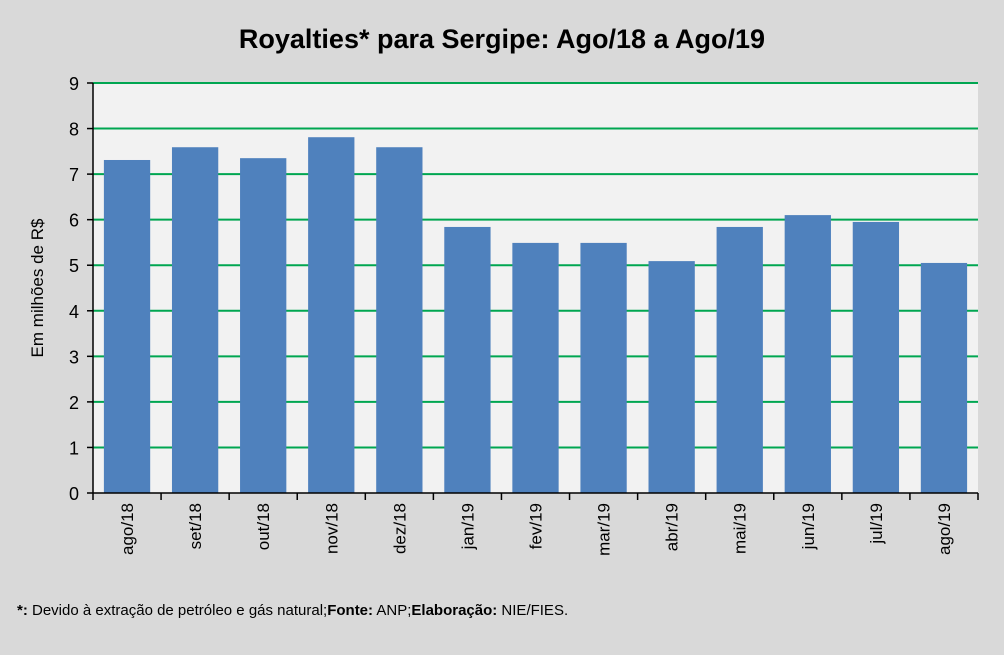 This screenshot has width=1004, height=655. I want to click on x-tick-label: nov/18, so click(331, 528).